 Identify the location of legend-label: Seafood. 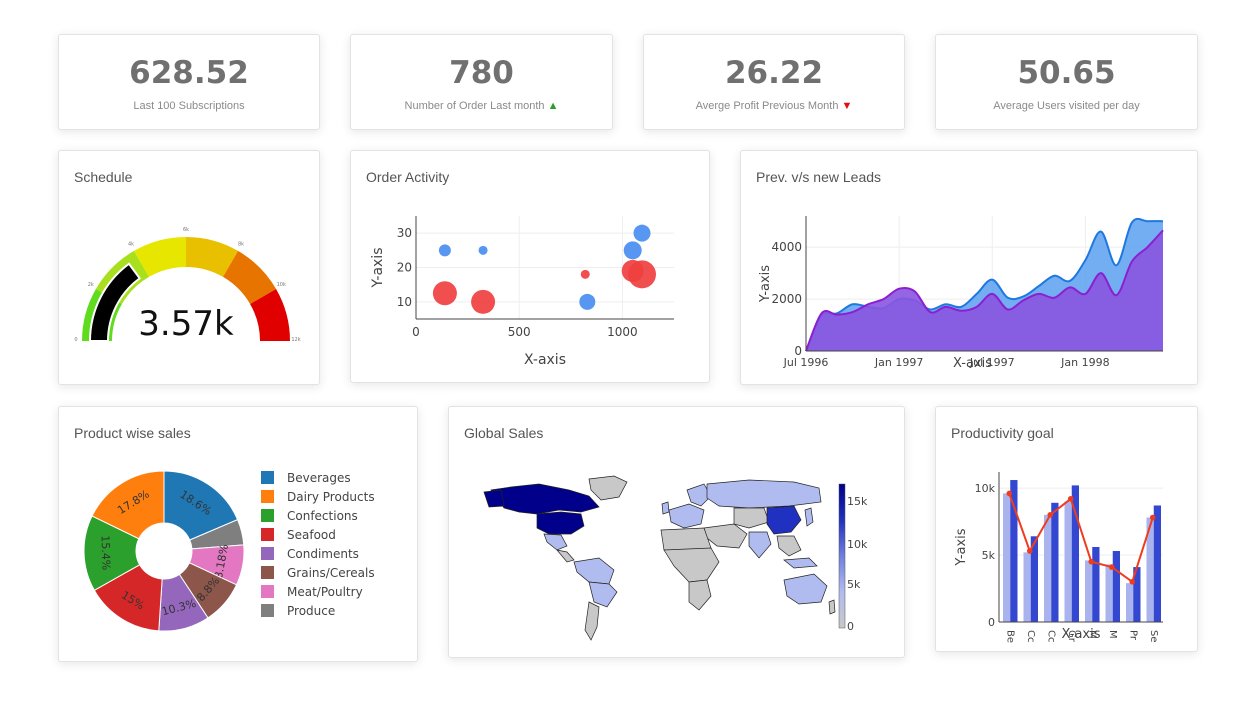
(311, 534).